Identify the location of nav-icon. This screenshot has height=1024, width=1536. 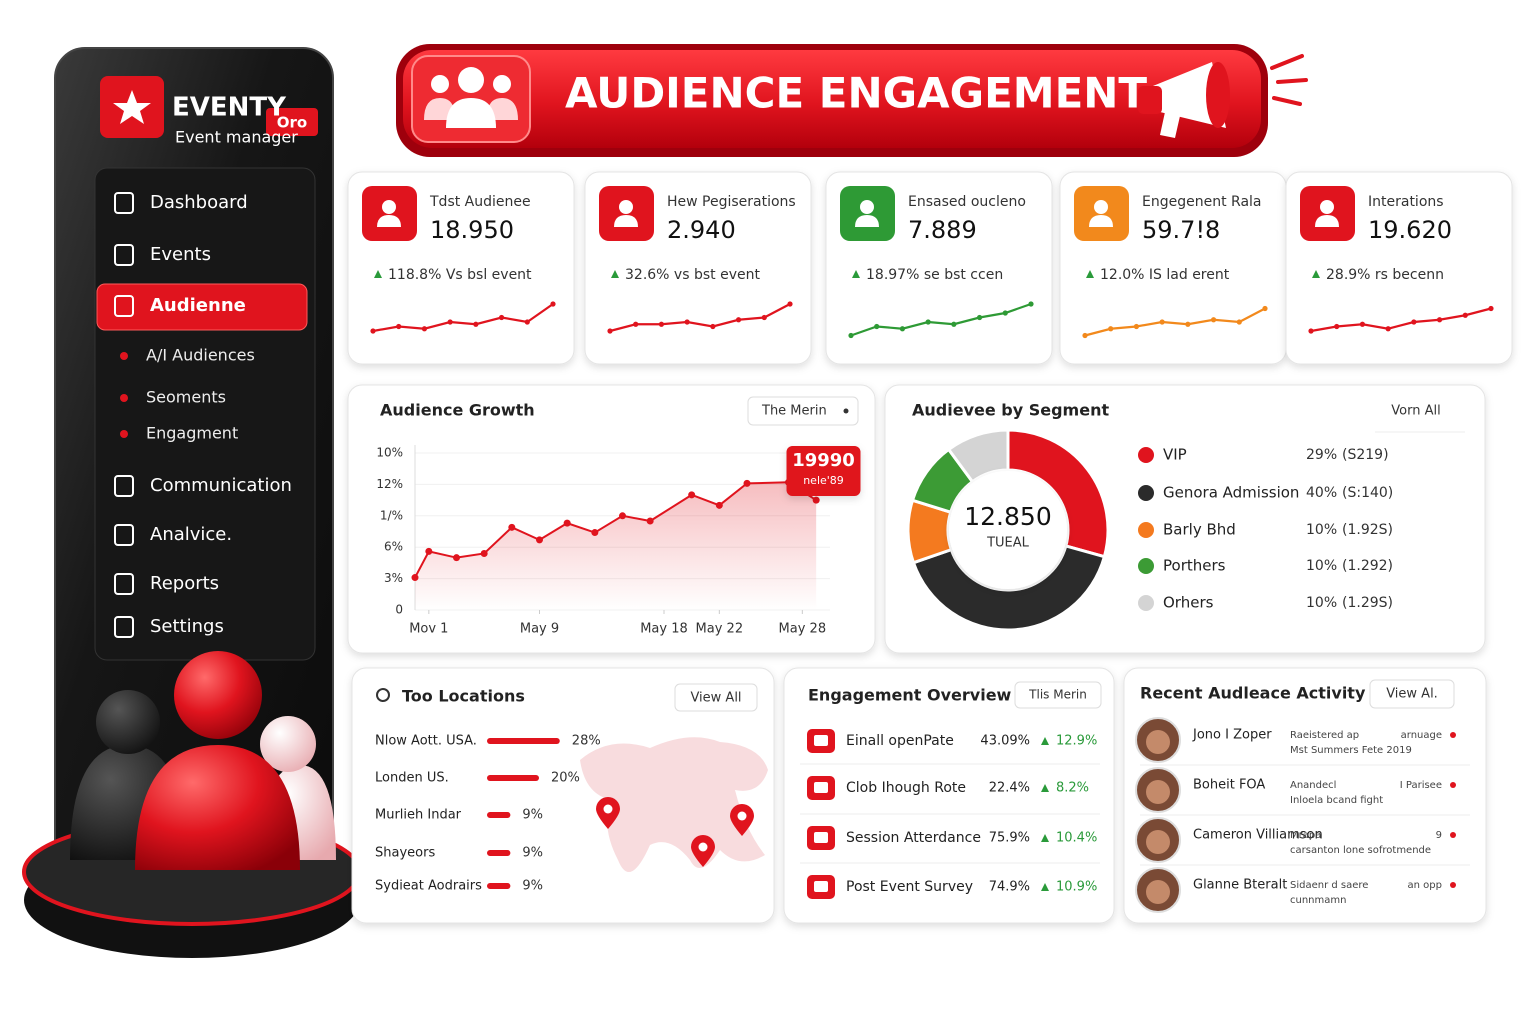
(124, 627).